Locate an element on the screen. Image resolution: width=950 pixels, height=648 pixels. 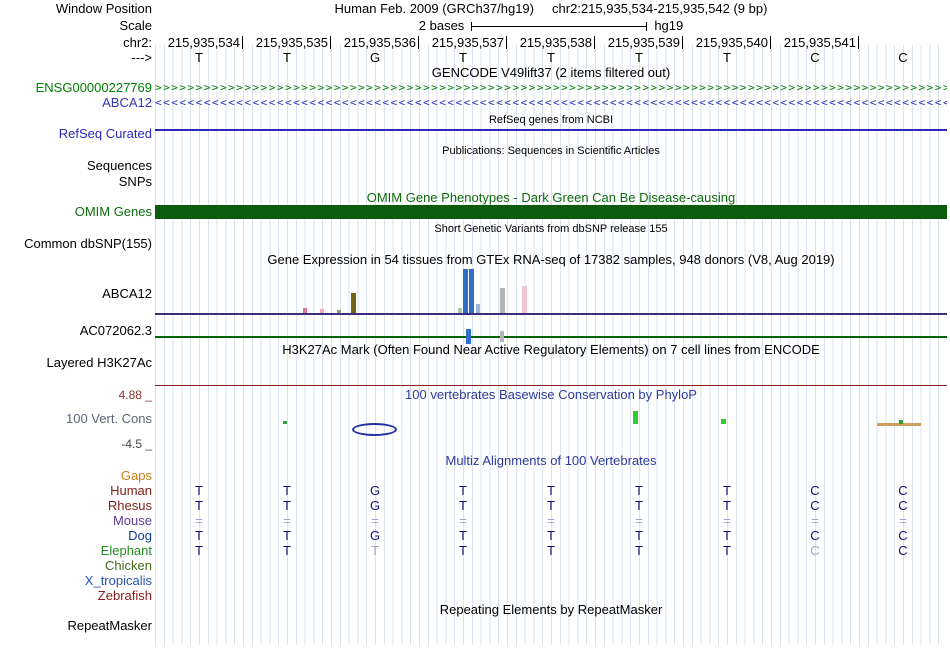
ruler-tick: 215,935,538 is located at coordinates (551, 42).